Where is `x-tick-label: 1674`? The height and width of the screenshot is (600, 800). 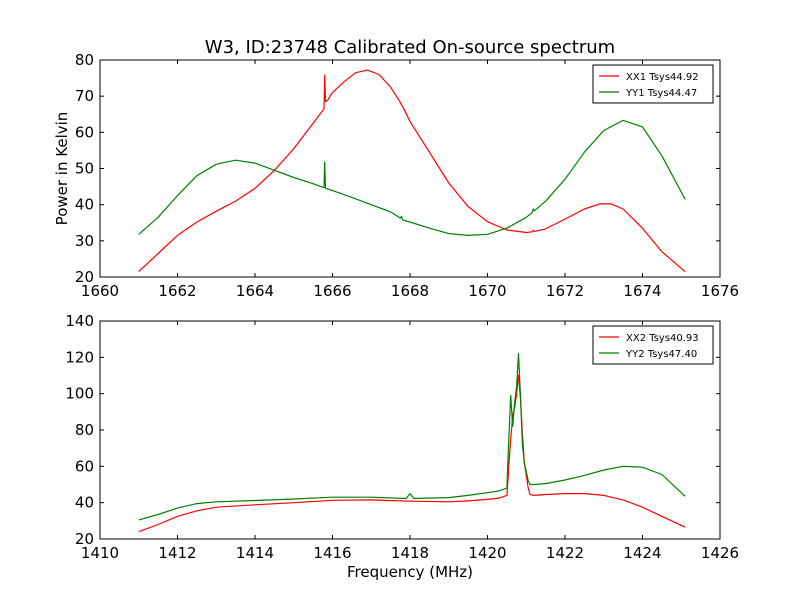
x-tick-label: 1674 is located at coordinates (642, 291).